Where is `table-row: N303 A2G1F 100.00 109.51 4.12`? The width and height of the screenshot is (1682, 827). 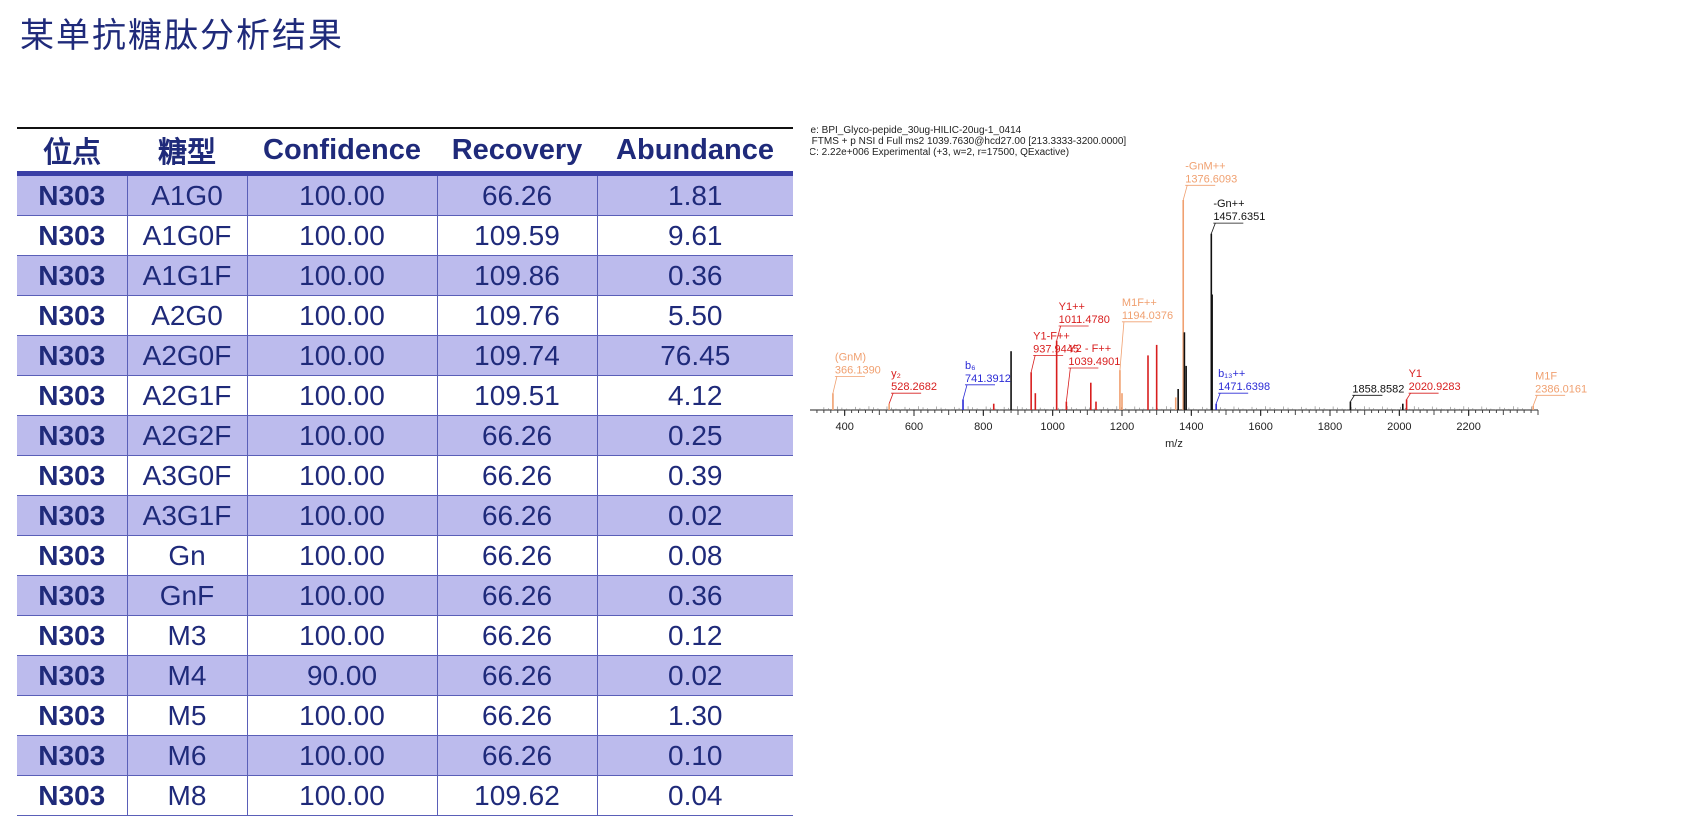
table-row: N303 A2G1F 100.00 109.51 4.12 is located at coordinates (405, 395).